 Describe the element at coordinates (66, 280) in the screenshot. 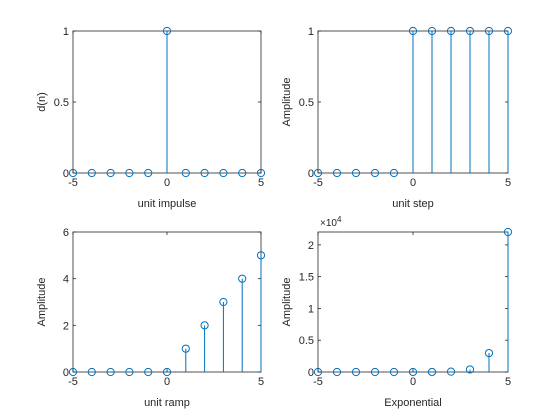

I see `y-tick-label: 4` at that location.